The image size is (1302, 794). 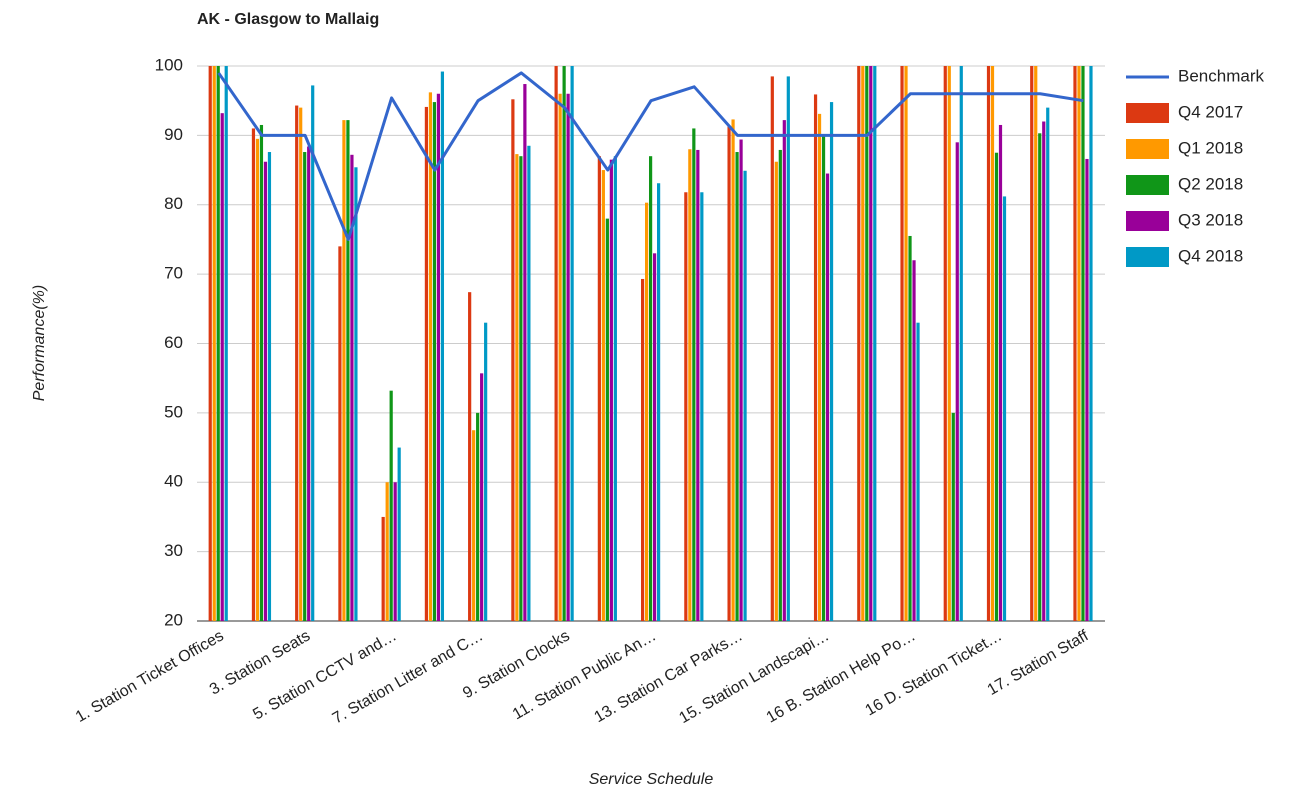 What do you see at coordinates (169, 64) in the screenshot?
I see `y-tick-label: 100` at bounding box center [169, 64].